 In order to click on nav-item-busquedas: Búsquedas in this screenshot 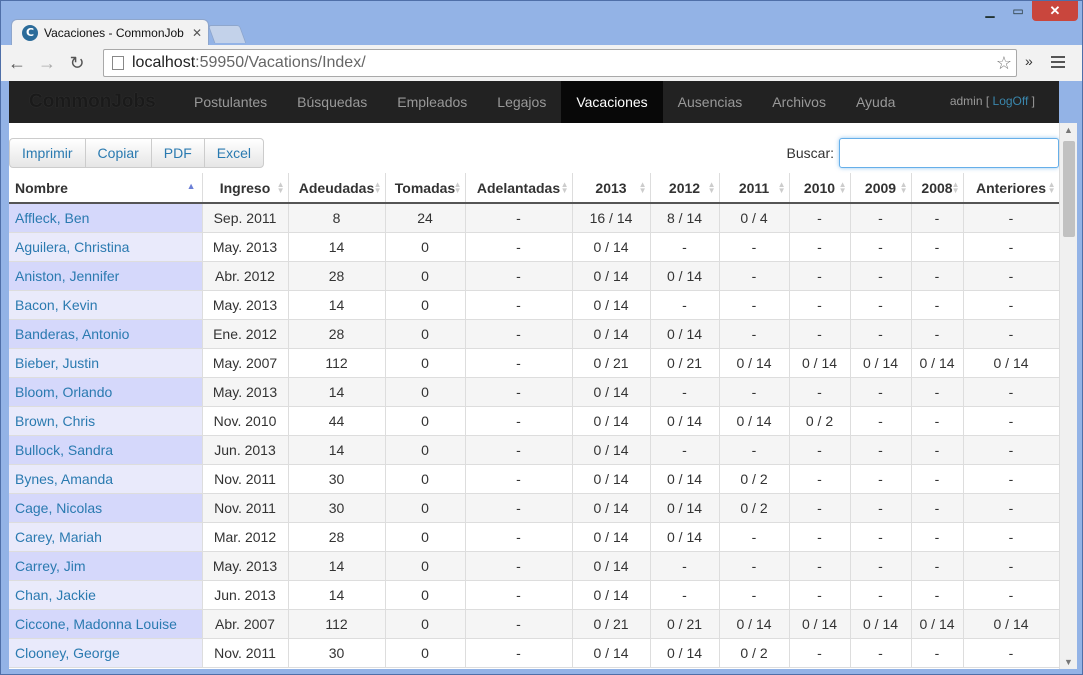, I will do `click(332, 102)`.